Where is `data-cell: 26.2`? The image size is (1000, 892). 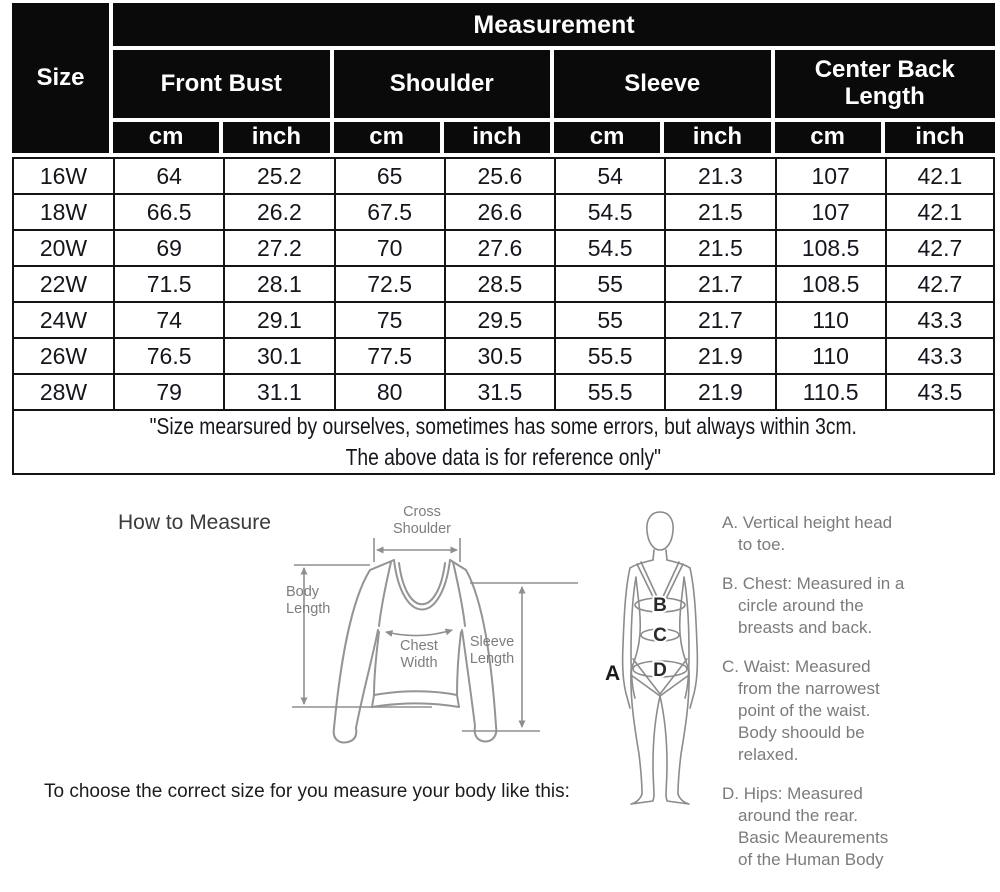
data-cell: 26.2 is located at coordinates (278, 211).